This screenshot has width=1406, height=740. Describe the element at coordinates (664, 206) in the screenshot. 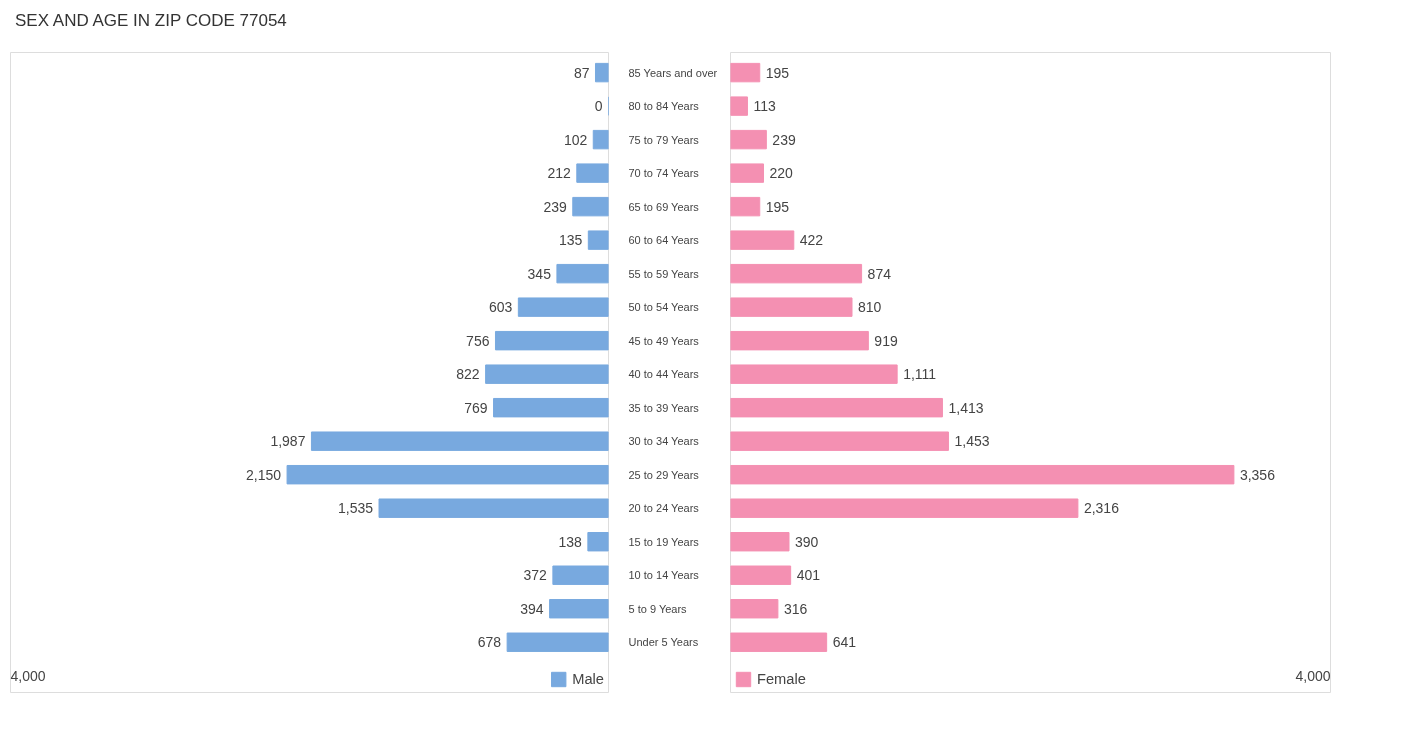

I see `y-tick-label: 65 to 69 Years` at that location.